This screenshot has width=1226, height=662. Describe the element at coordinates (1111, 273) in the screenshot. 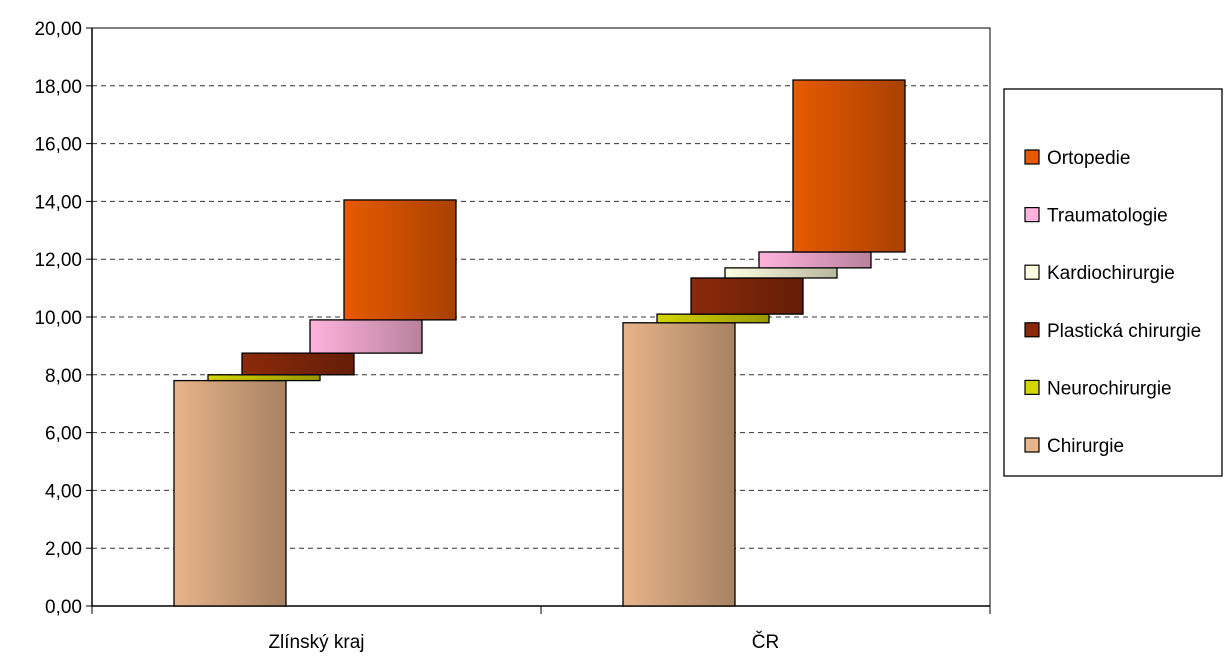

I see `legend-label: Kardiochirurgie` at that location.